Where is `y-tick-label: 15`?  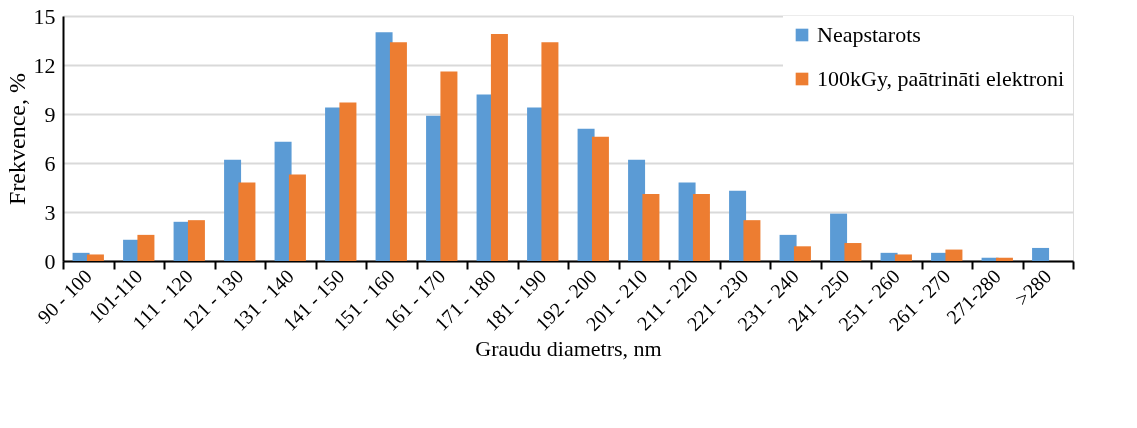 y-tick-label: 15 is located at coordinates (44, 16).